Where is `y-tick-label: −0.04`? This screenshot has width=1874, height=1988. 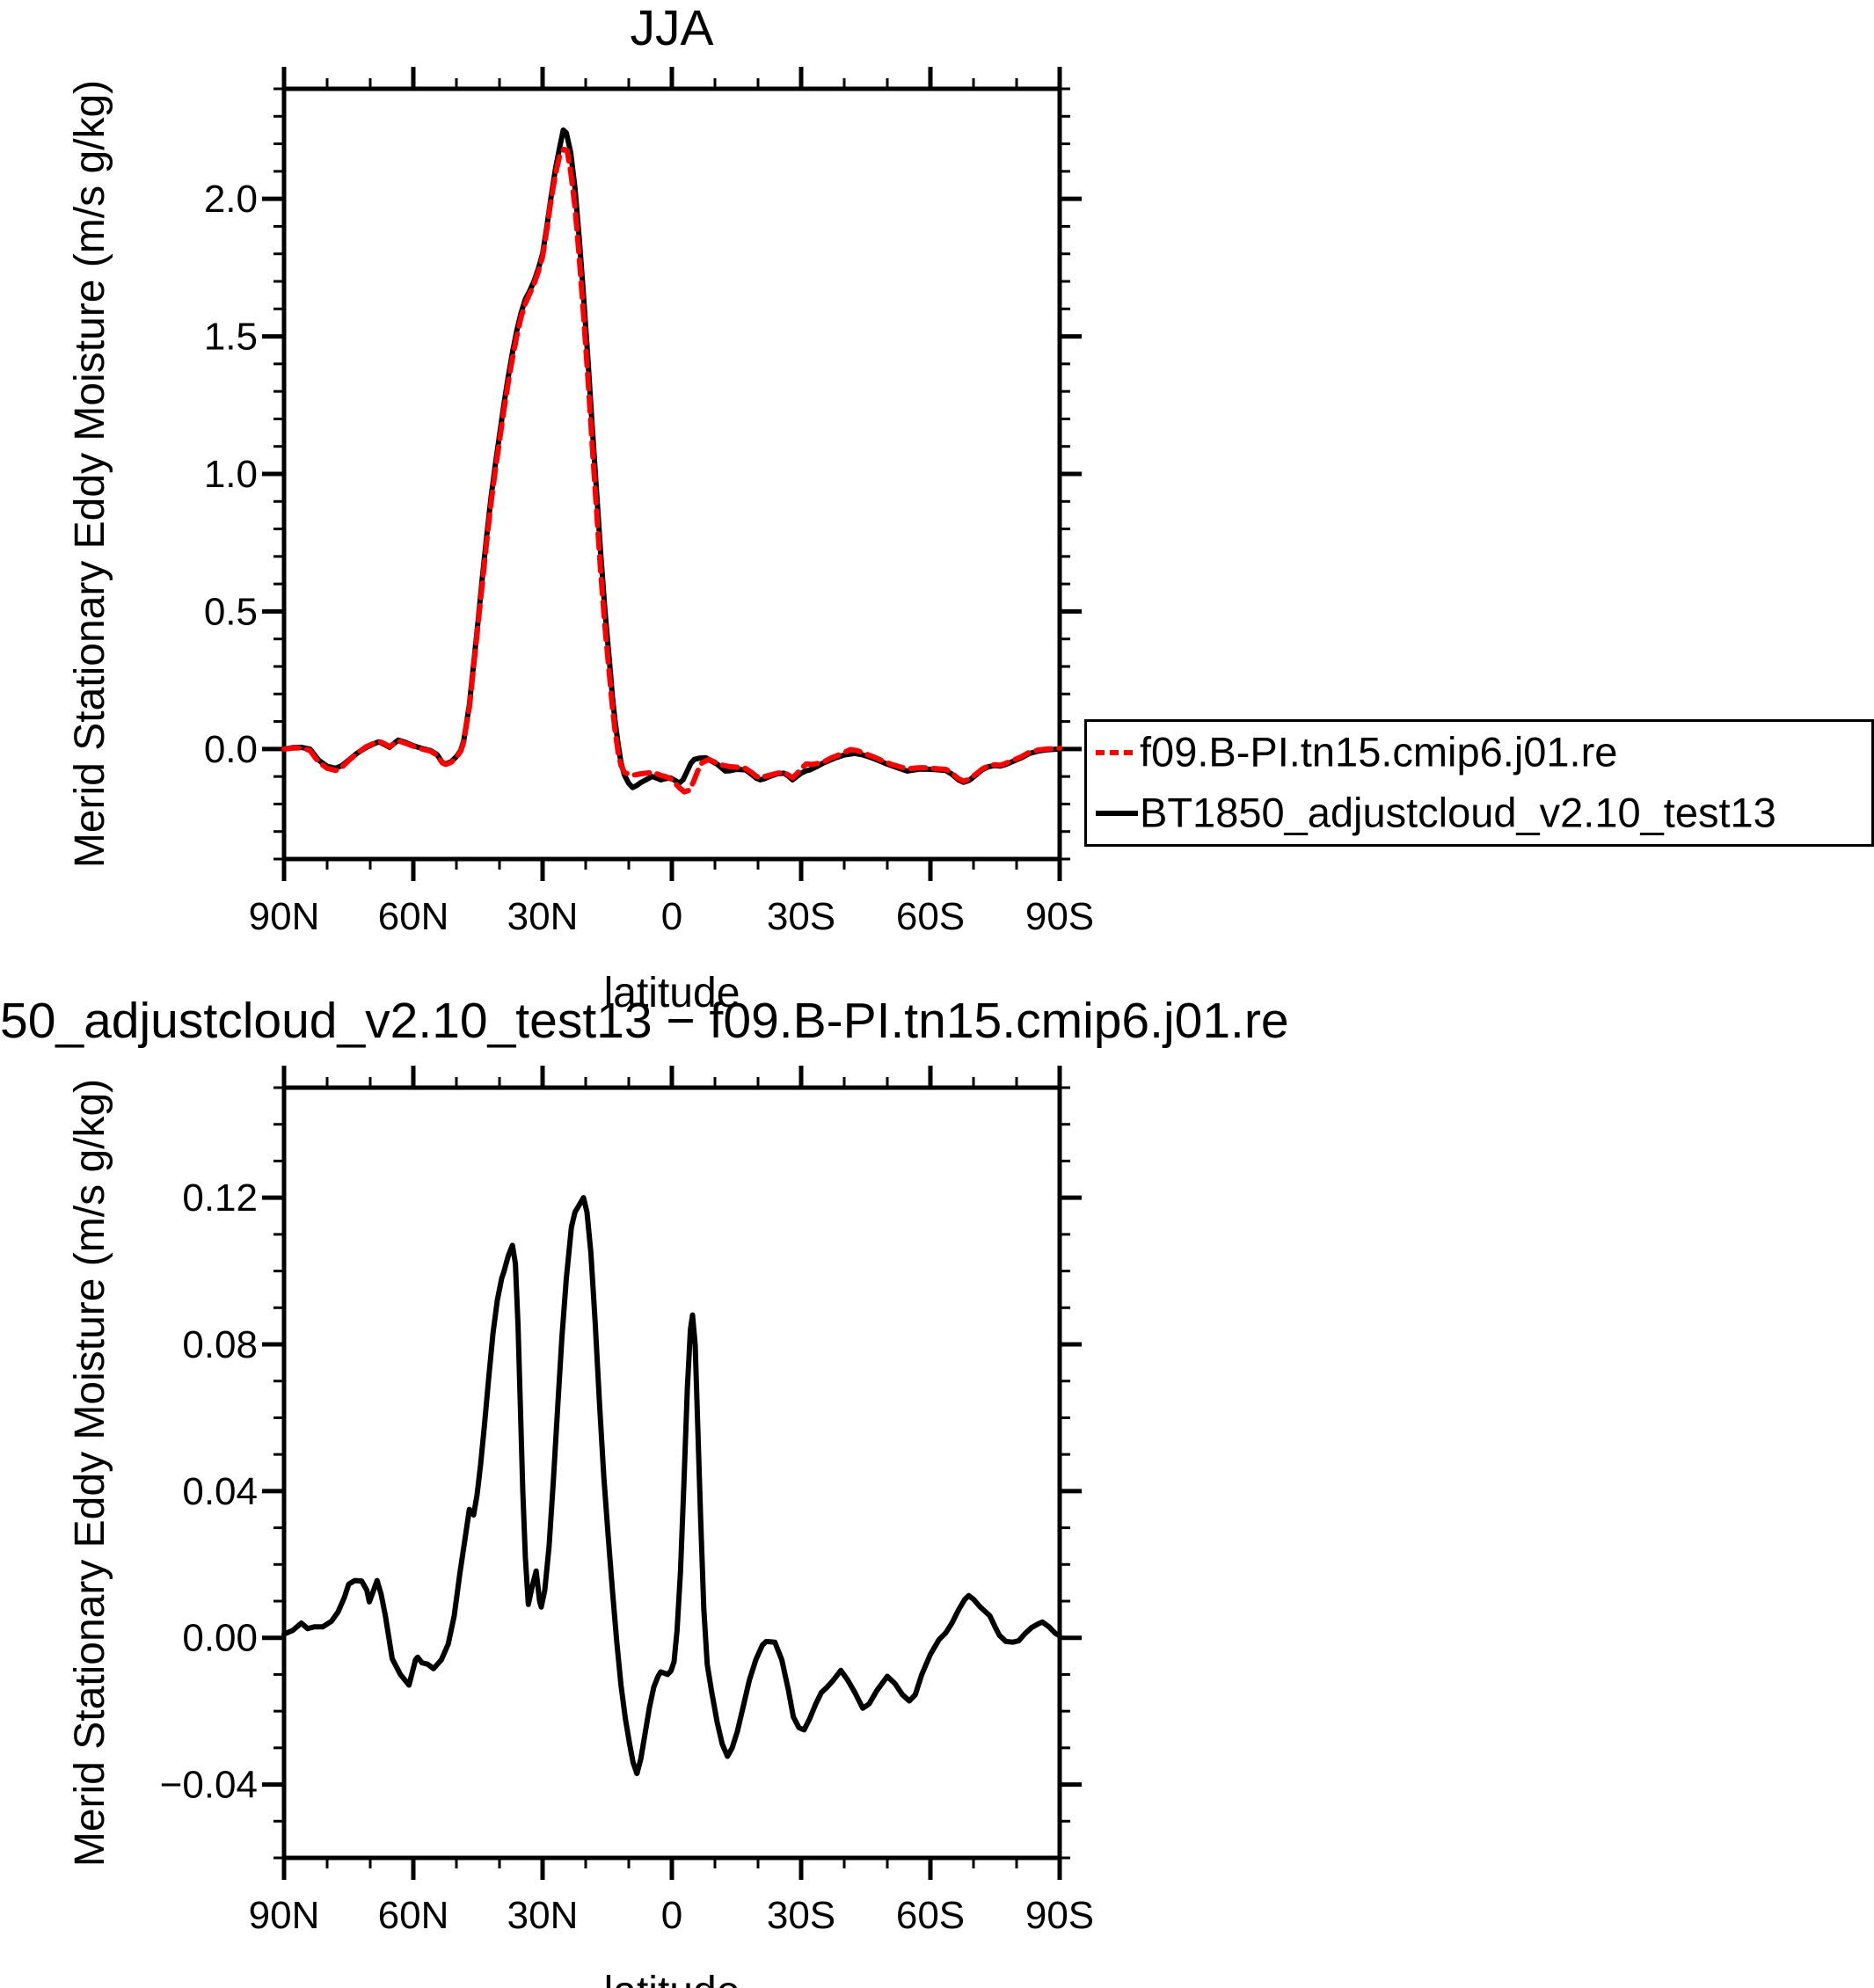 y-tick-label: −0.04 is located at coordinates (209, 1785).